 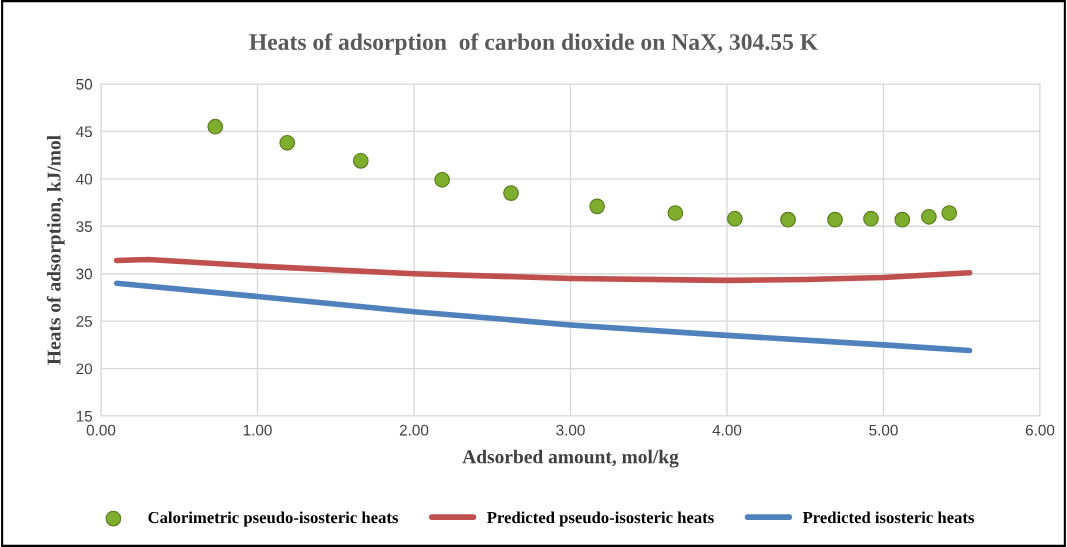 What do you see at coordinates (84, 274) in the screenshot?
I see `y-tick-label: 30` at bounding box center [84, 274].